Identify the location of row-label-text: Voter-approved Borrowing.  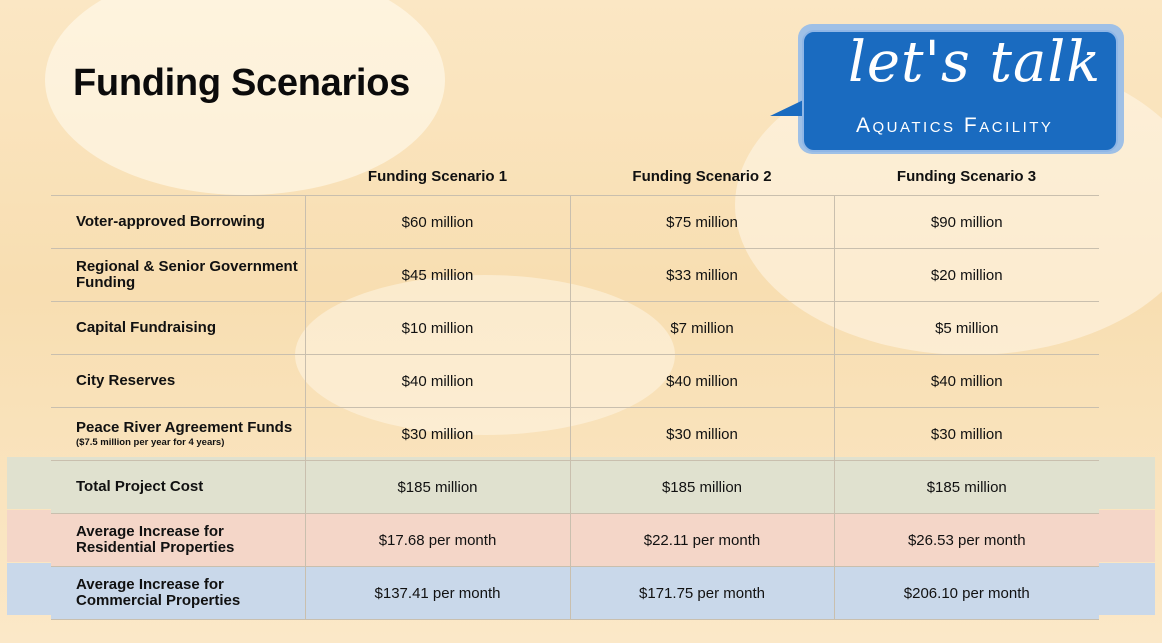
(170, 221).